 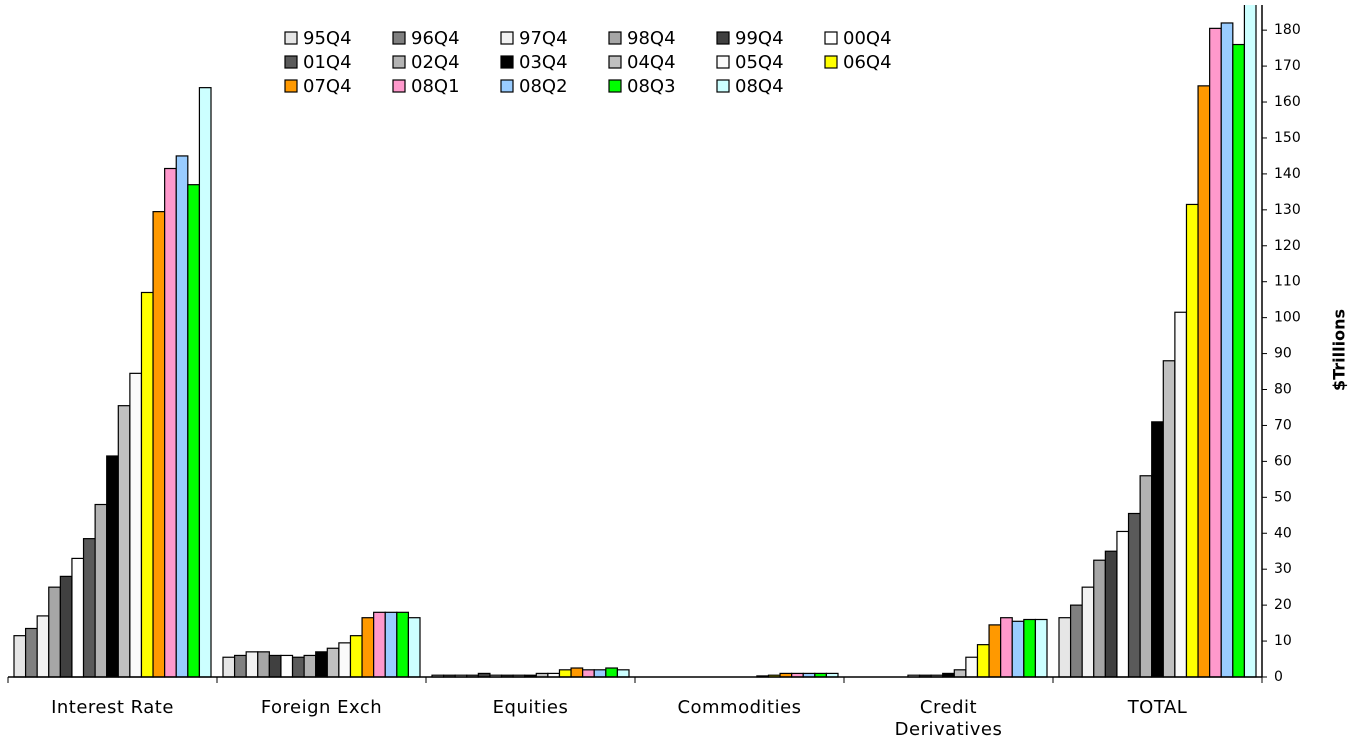 What do you see at coordinates (435, 38) in the screenshot?
I see `legend-label: 96Q4` at bounding box center [435, 38].